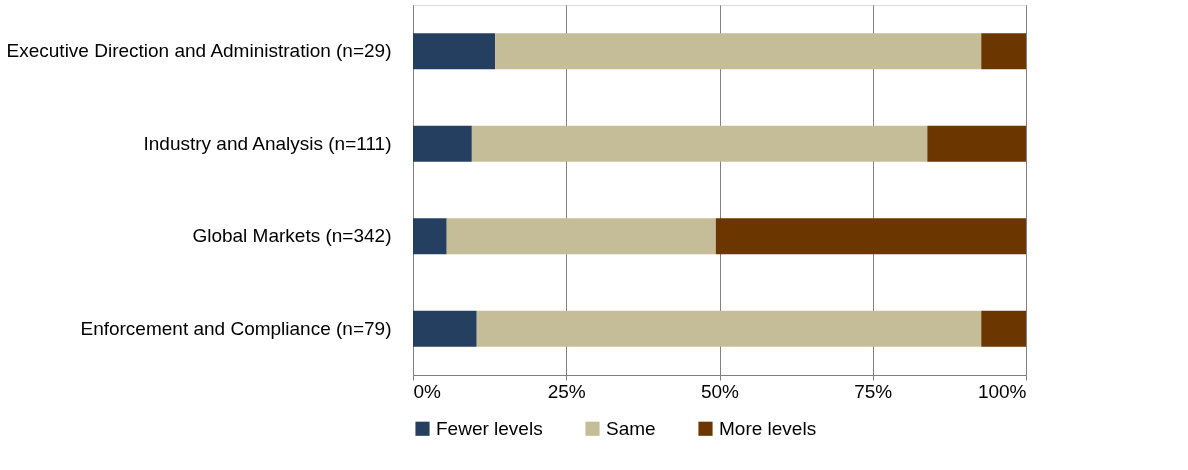 This screenshot has height=470, width=1188. I want to click on x-tick-label: 100%, so click(1002, 391).